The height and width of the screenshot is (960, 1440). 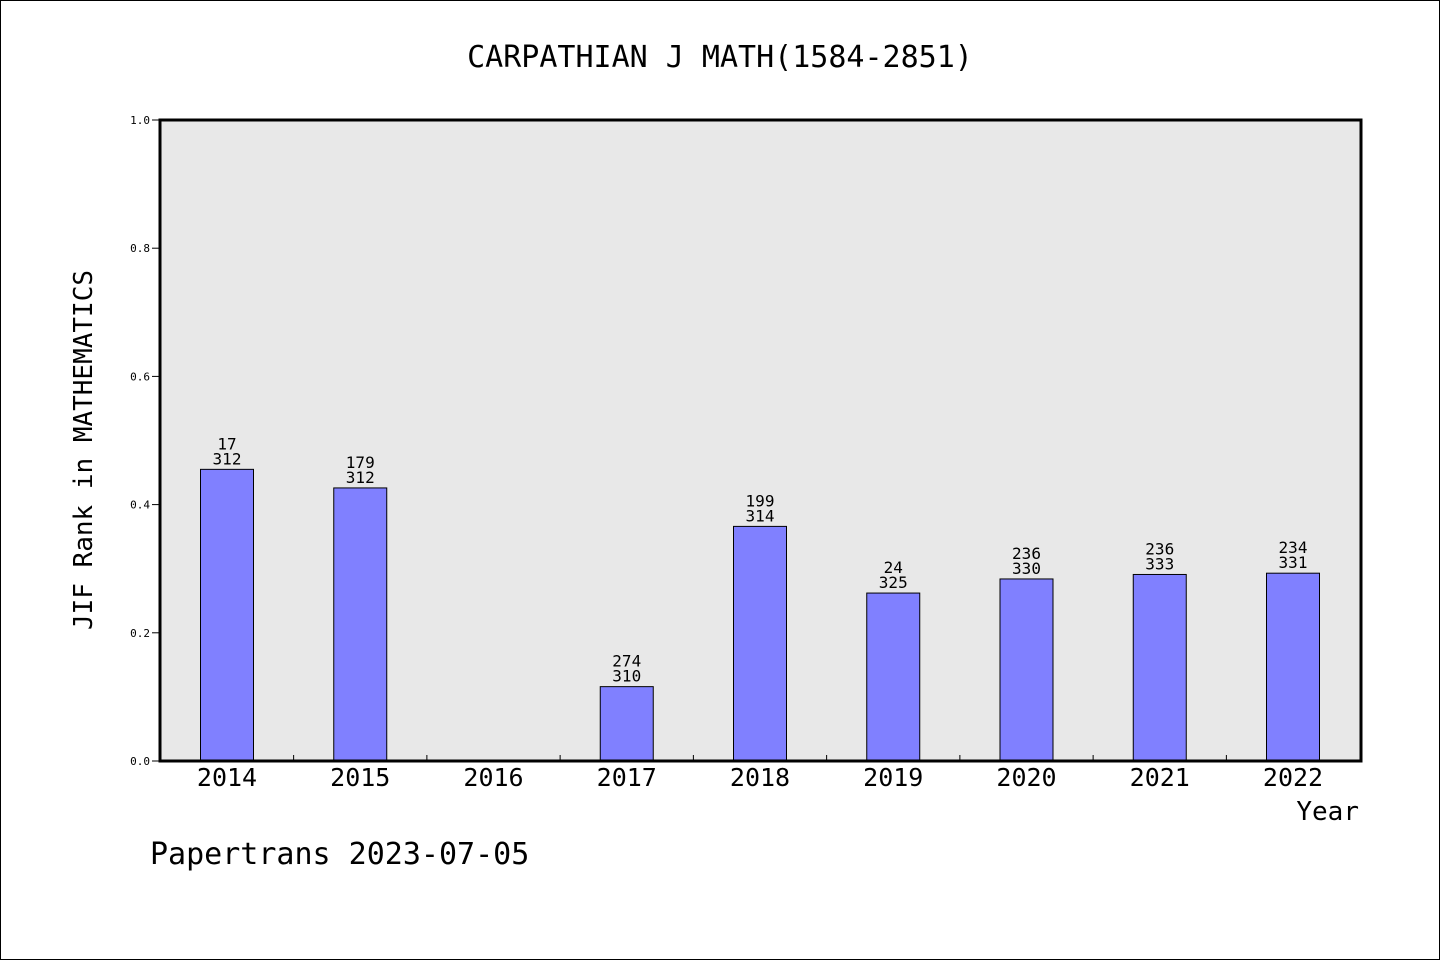 I want to click on data-label-rank: 199, so click(x=760, y=500).